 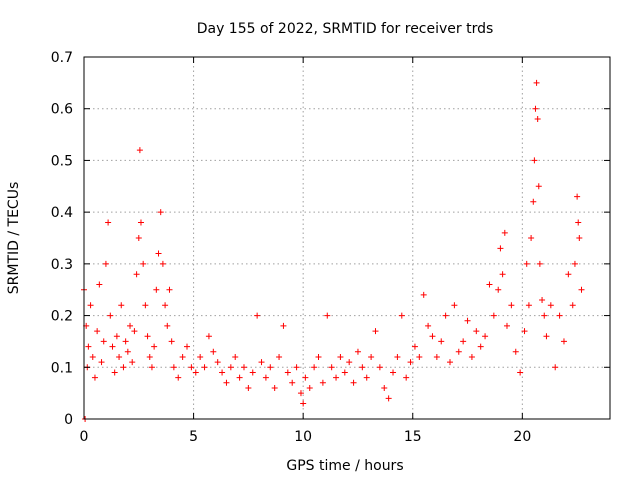 What do you see at coordinates (62, 317) in the screenshot?
I see `y-tick-label: 0.2` at bounding box center [62, 317].